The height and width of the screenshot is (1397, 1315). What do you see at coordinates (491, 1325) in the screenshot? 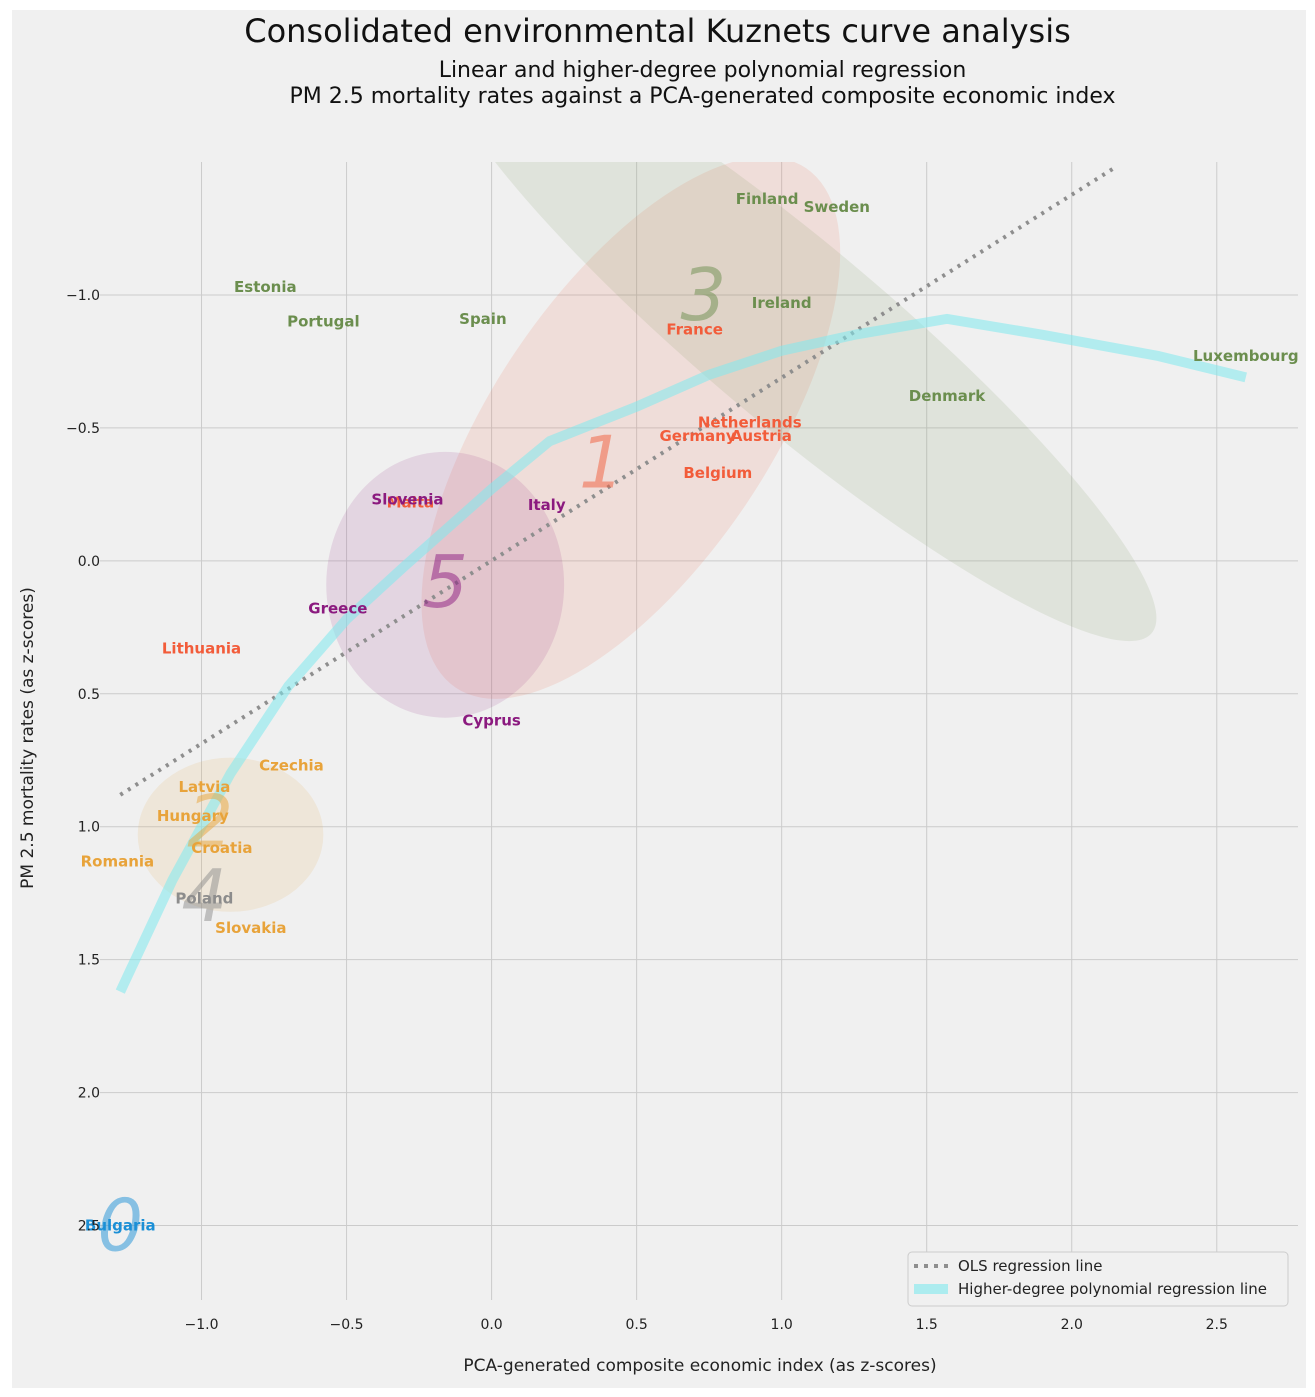
I see `x-tick-label: 0.0` at bounding box center [491, 1325].